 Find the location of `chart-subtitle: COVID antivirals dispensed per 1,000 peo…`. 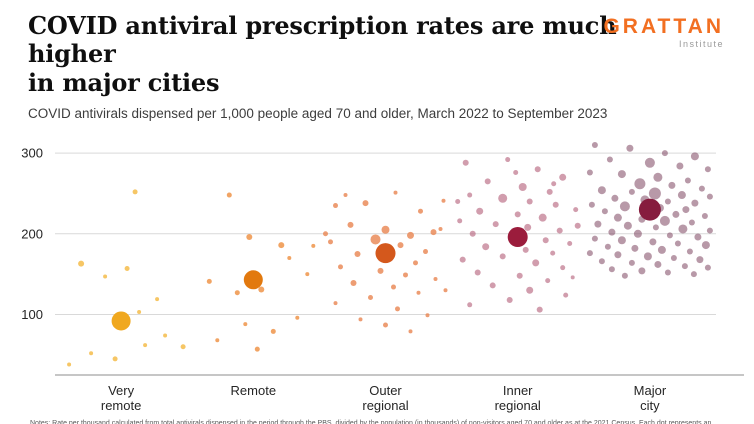

chart-subtitle: COVID antivirals dispensed per 1,000 peo… is located at coordinates (318, 113).